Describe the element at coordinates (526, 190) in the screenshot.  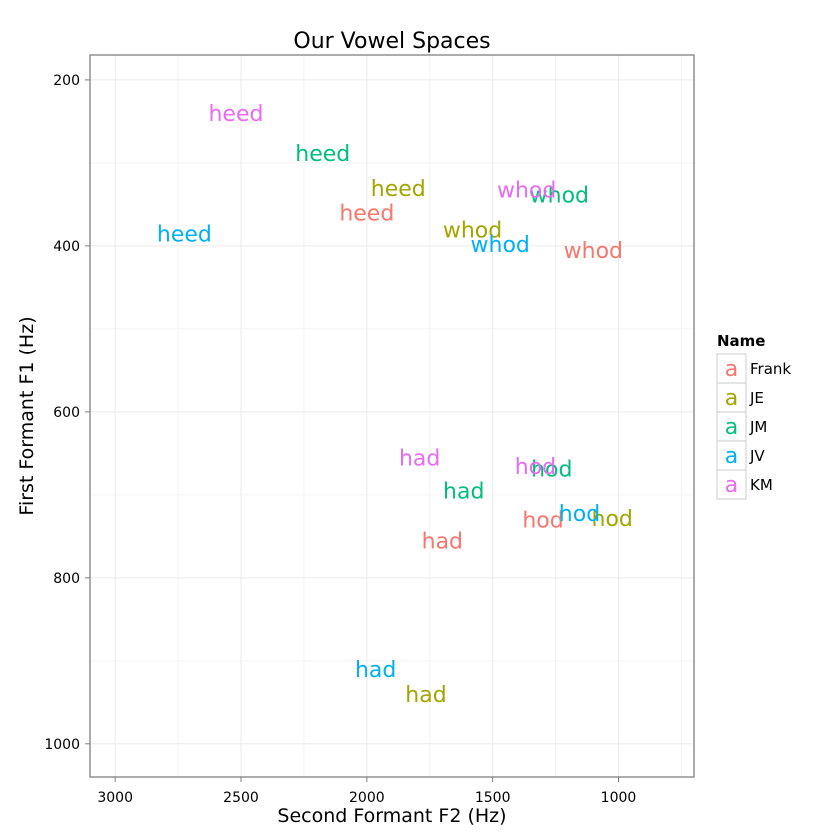
I see `point-label-km-whod: whod` at that location.